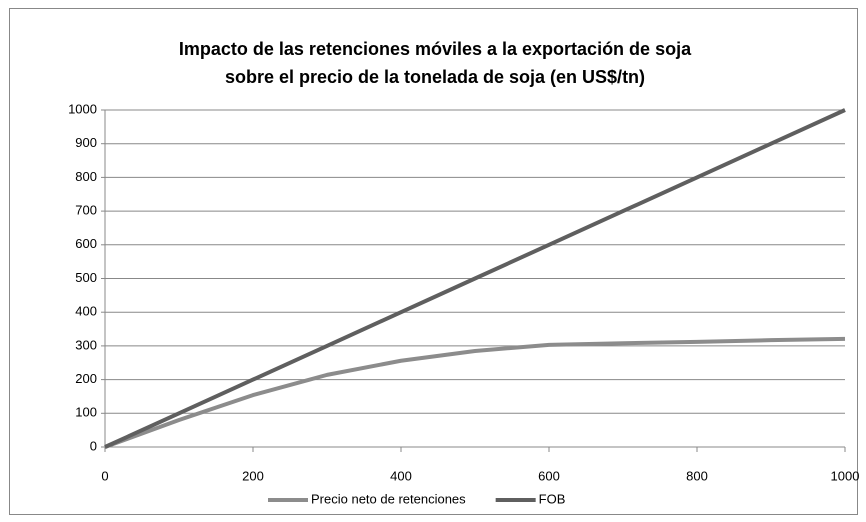  What do you see at coordinates (388, 498) in the screenshot?
I see `legend-label: Precio neto de retenciones` at bounding box center [388, 498].